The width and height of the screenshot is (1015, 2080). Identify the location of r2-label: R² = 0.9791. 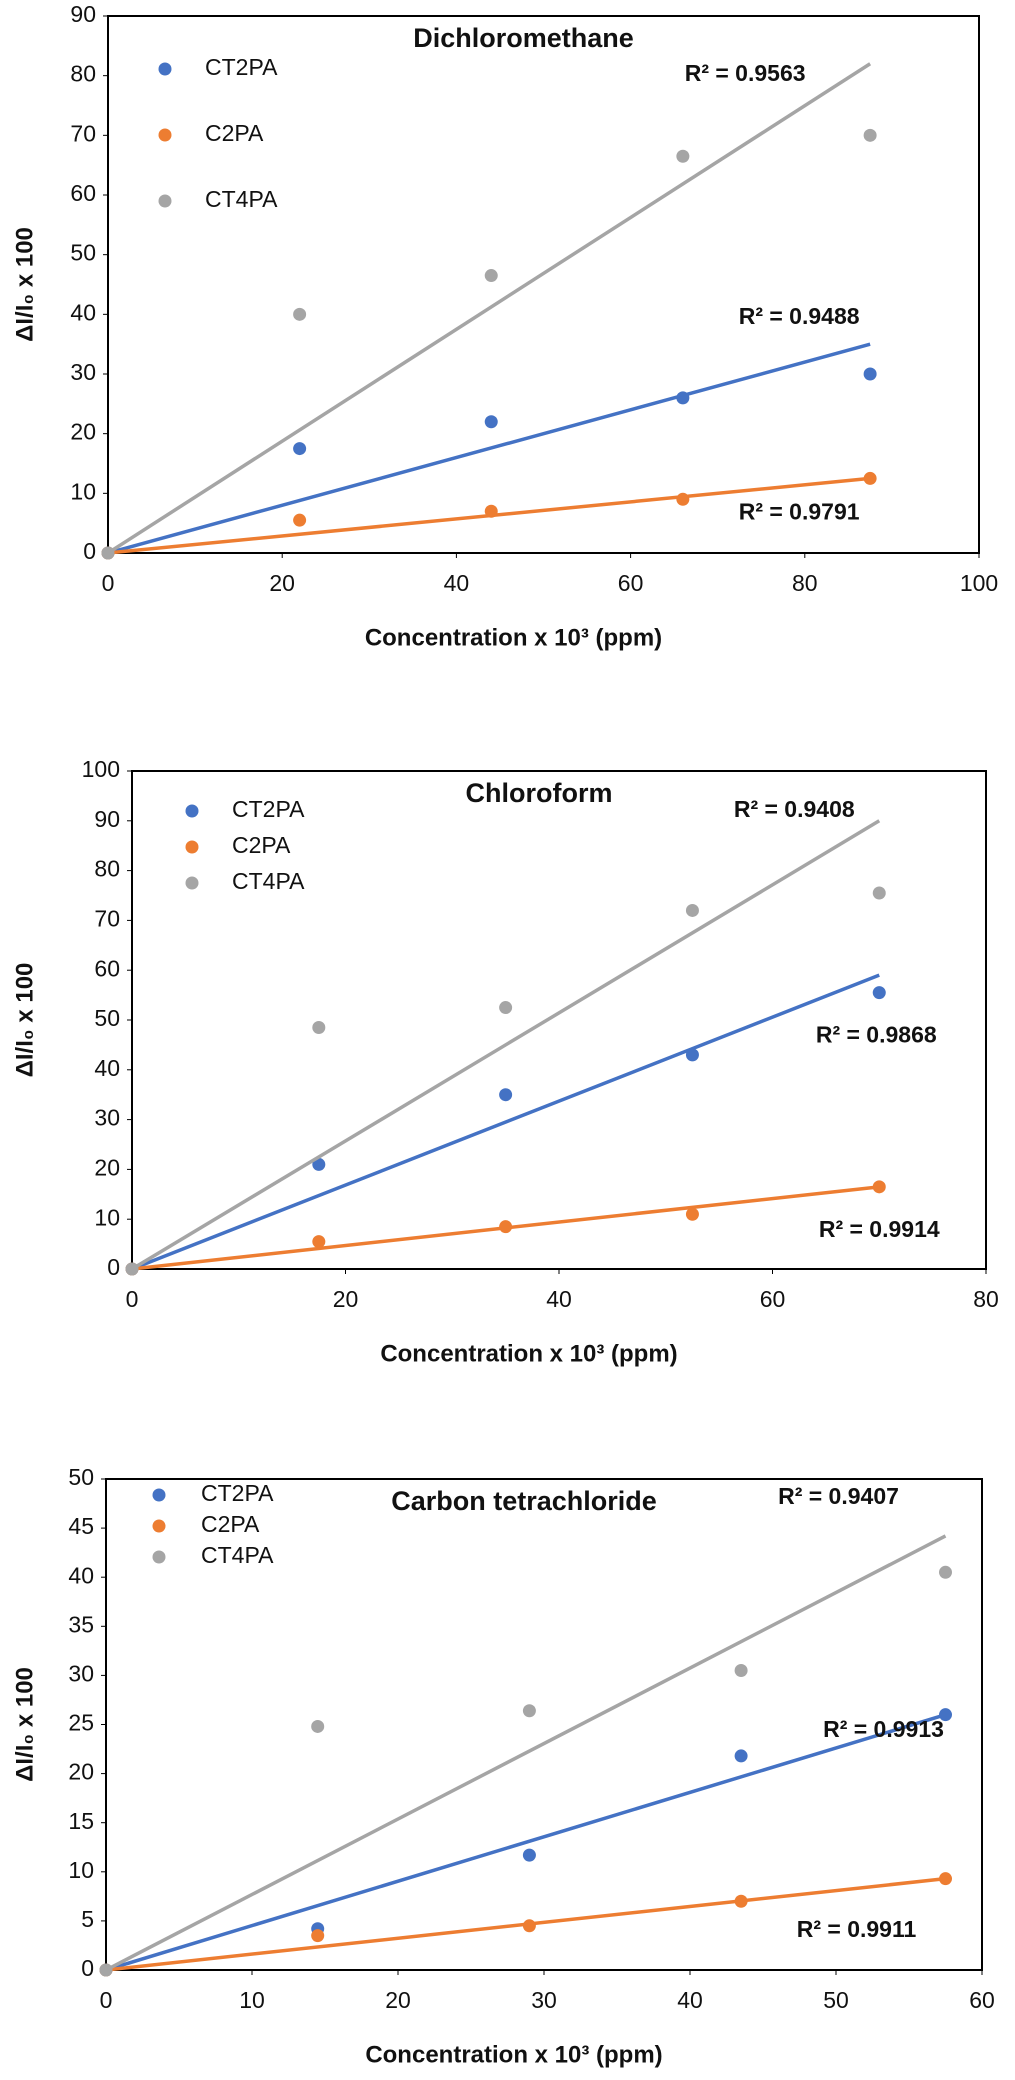
(799, 511).